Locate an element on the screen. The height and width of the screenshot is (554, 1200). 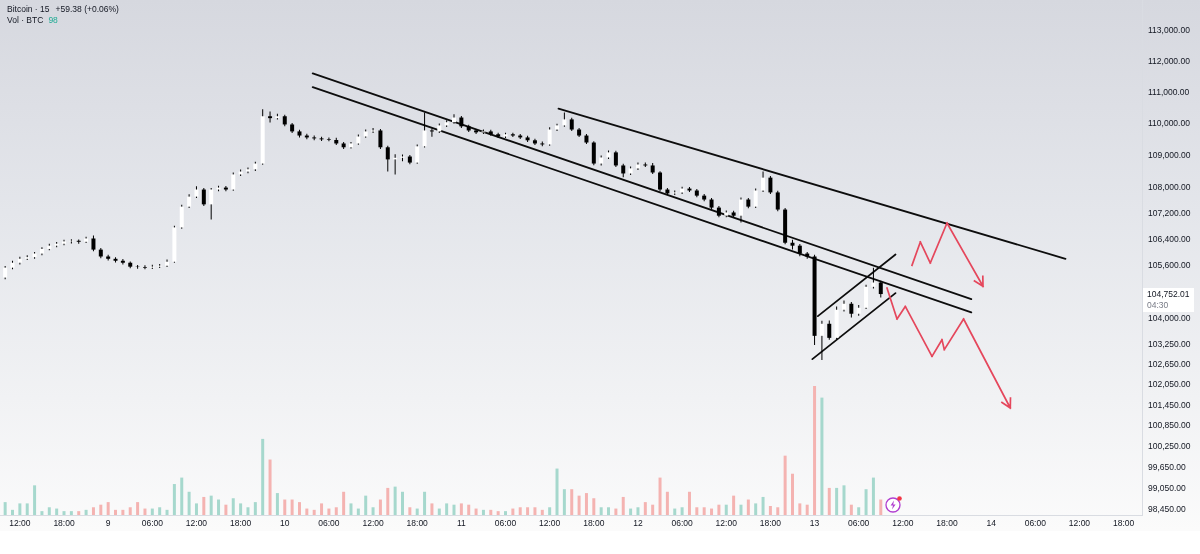
y-tick-label: 99,050.00 is located at coordinates (1167, 487).